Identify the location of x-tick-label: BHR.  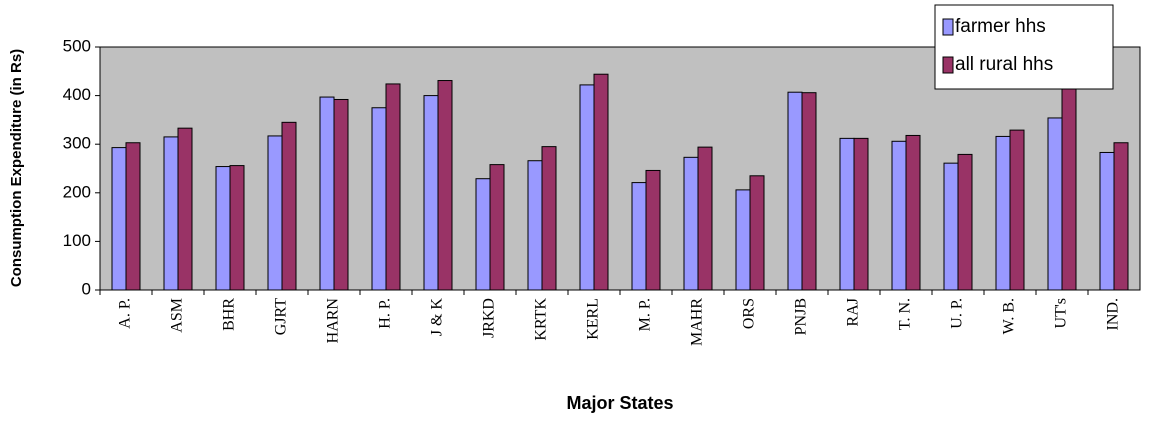
(229, 314).